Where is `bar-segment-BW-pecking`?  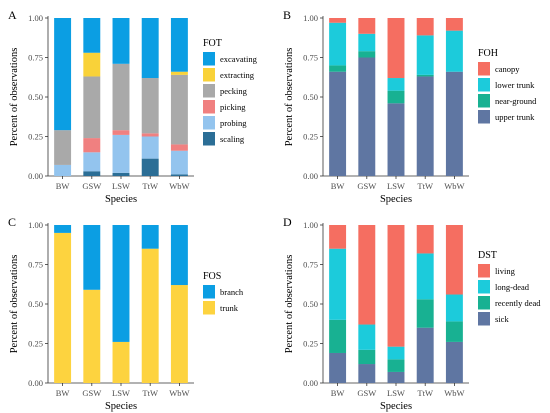 bar-segment-BW-pecking is located at coordinates (63, 147).